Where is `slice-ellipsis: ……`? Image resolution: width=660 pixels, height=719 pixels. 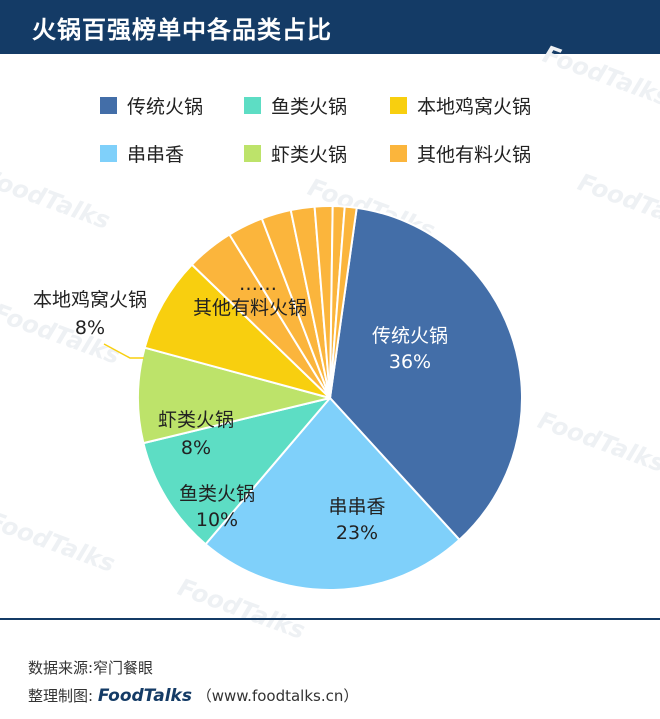
slice-ellipsis: …… is located at coordinates (258, 284).